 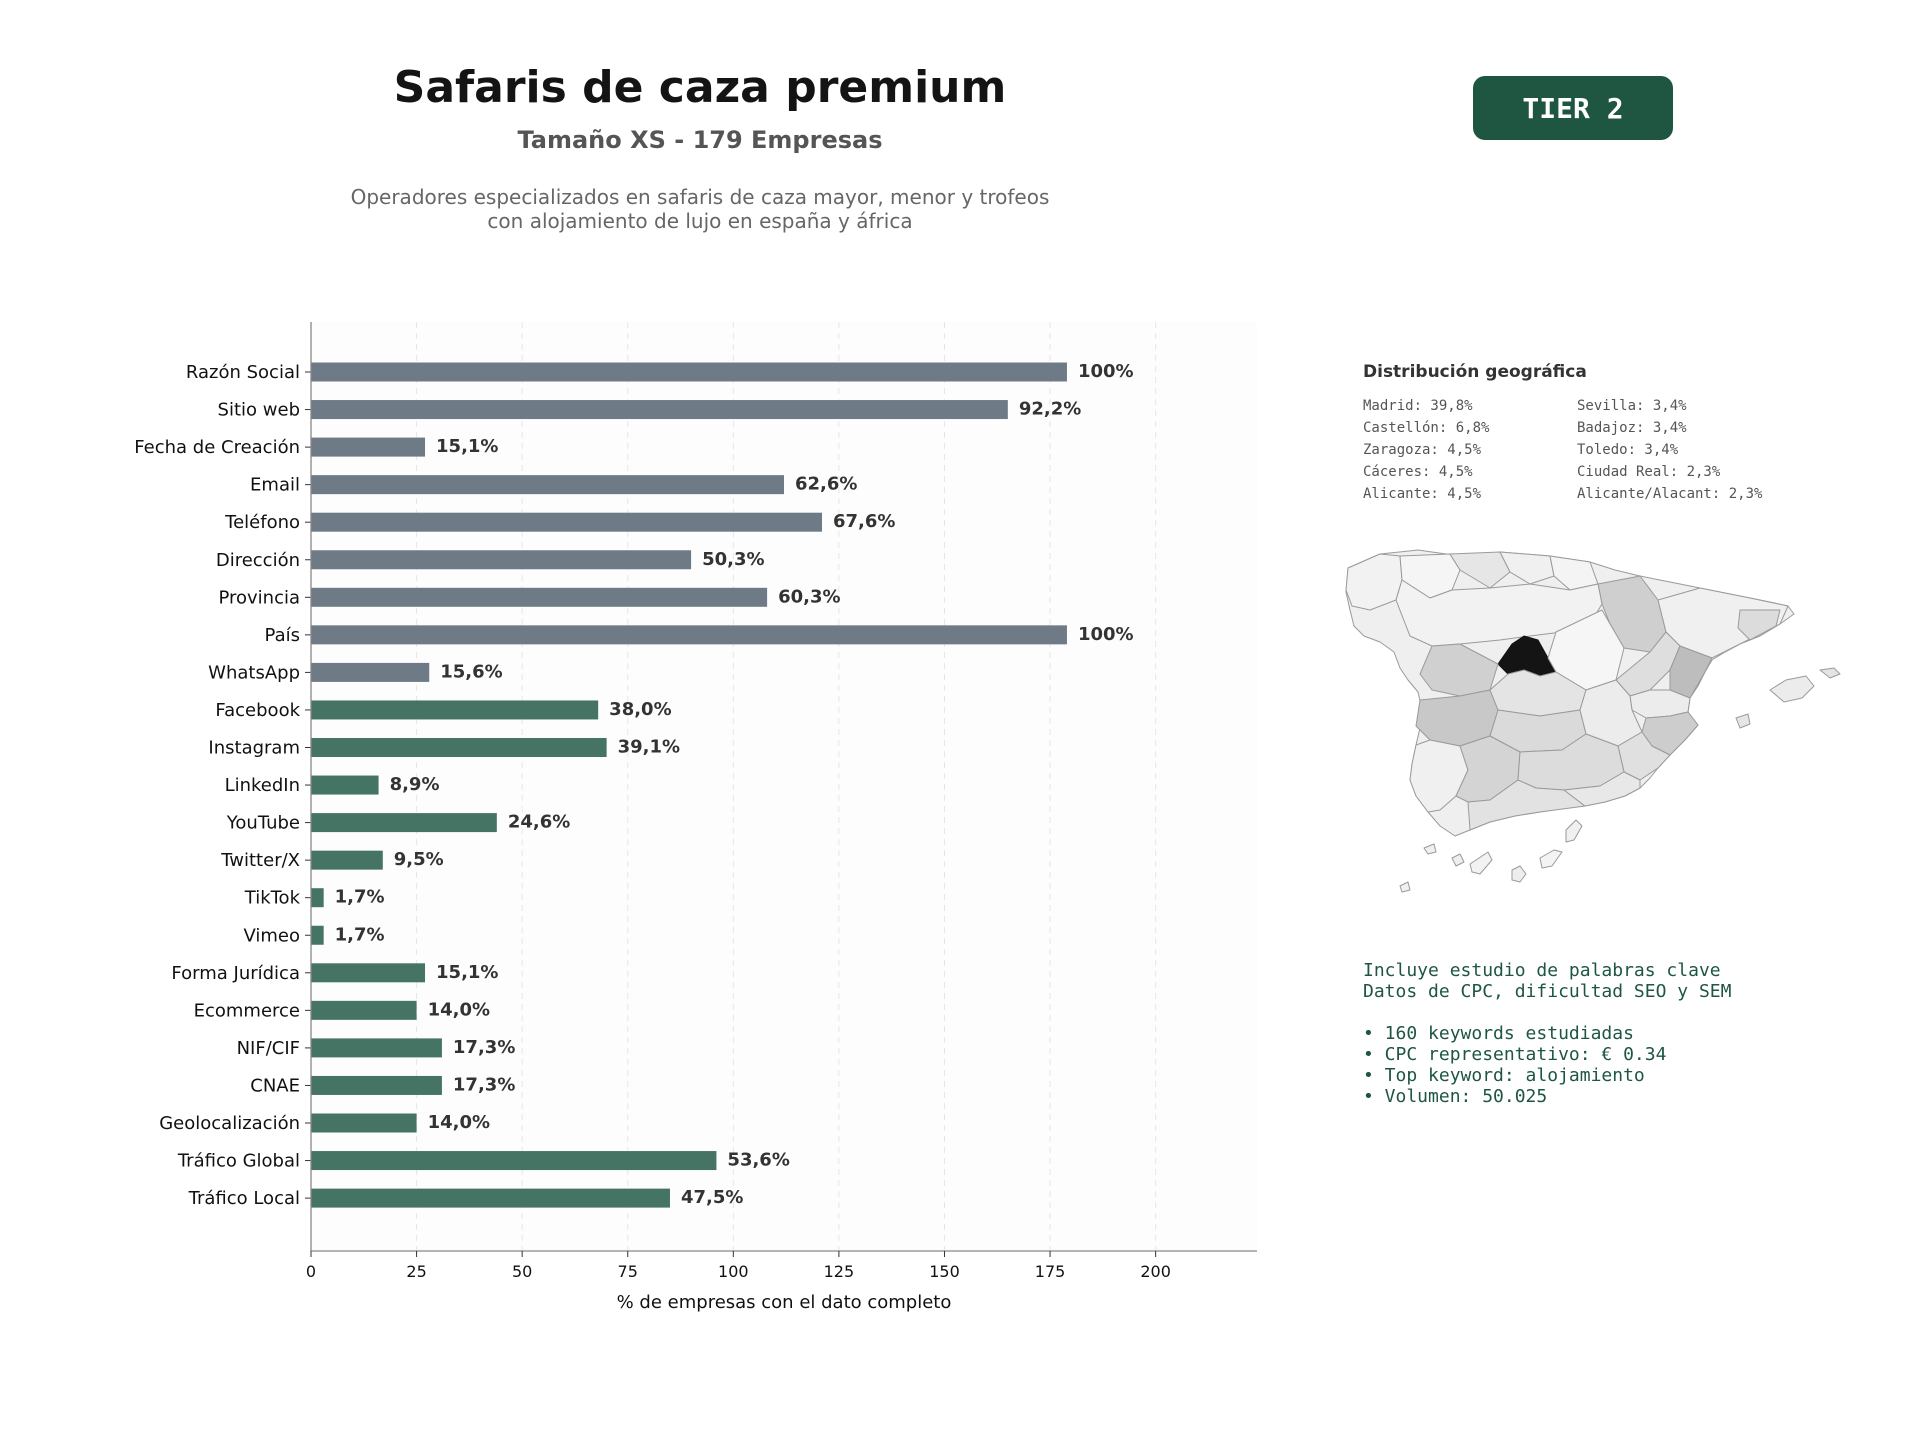 I want to click on data-label: 39,1%, so click(x=649, y=747).